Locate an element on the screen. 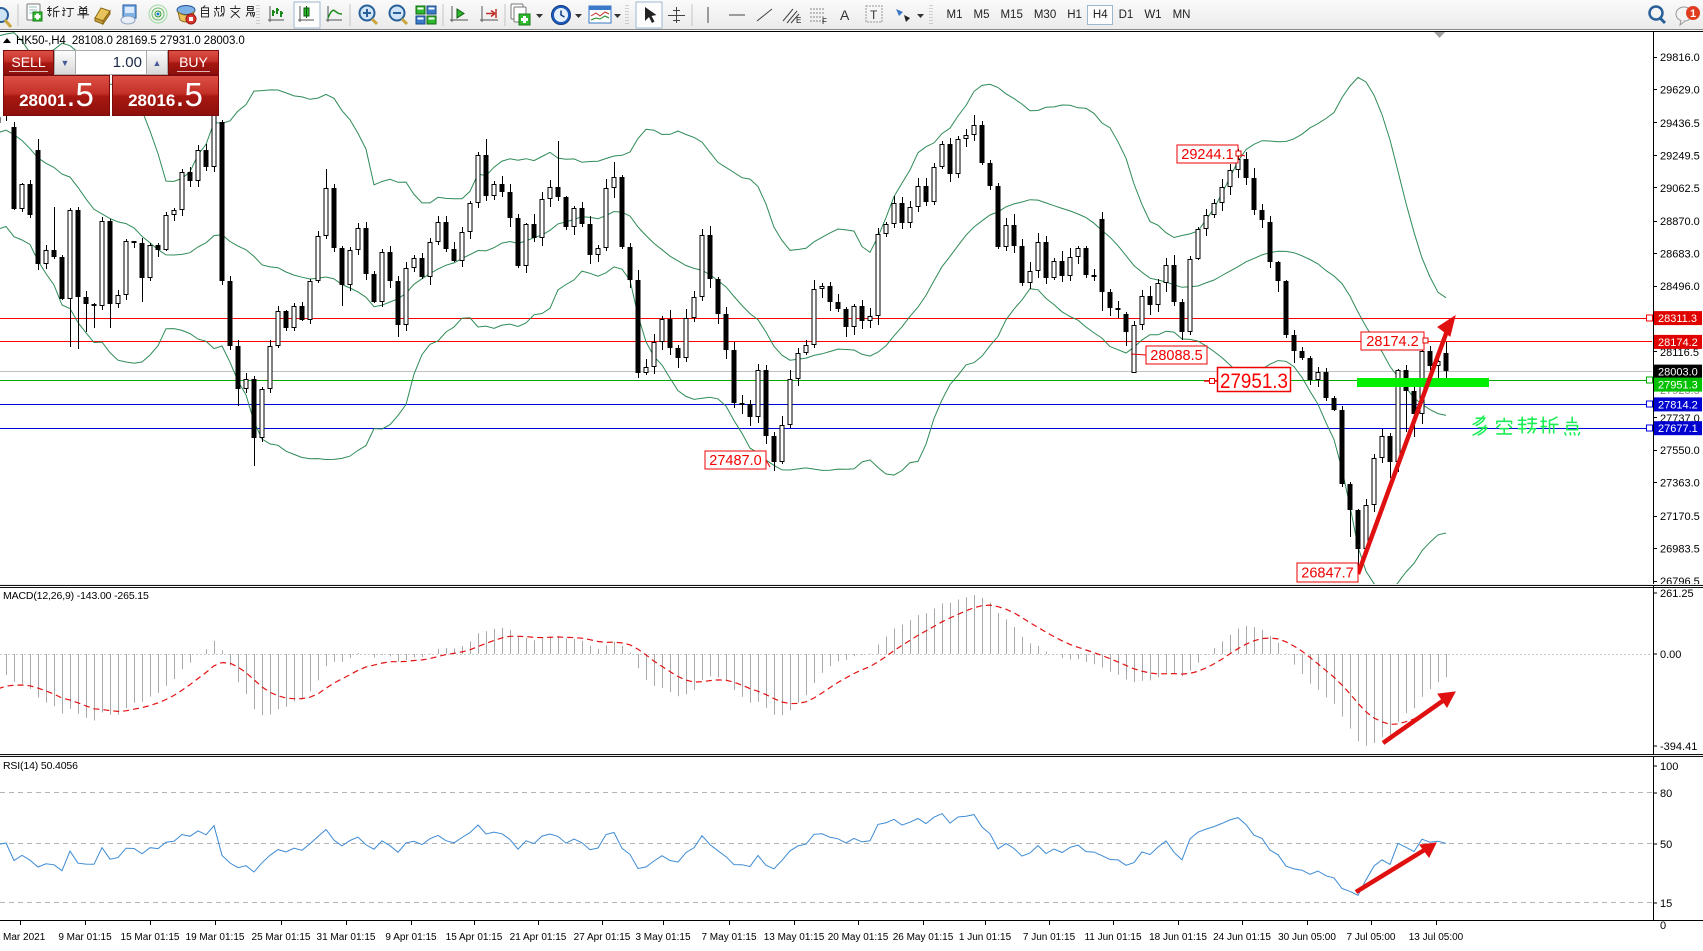 The height and width of the screenshot is (951, 1703). svg-text: 20 May 01:15 is located at coordinates (858, 937).